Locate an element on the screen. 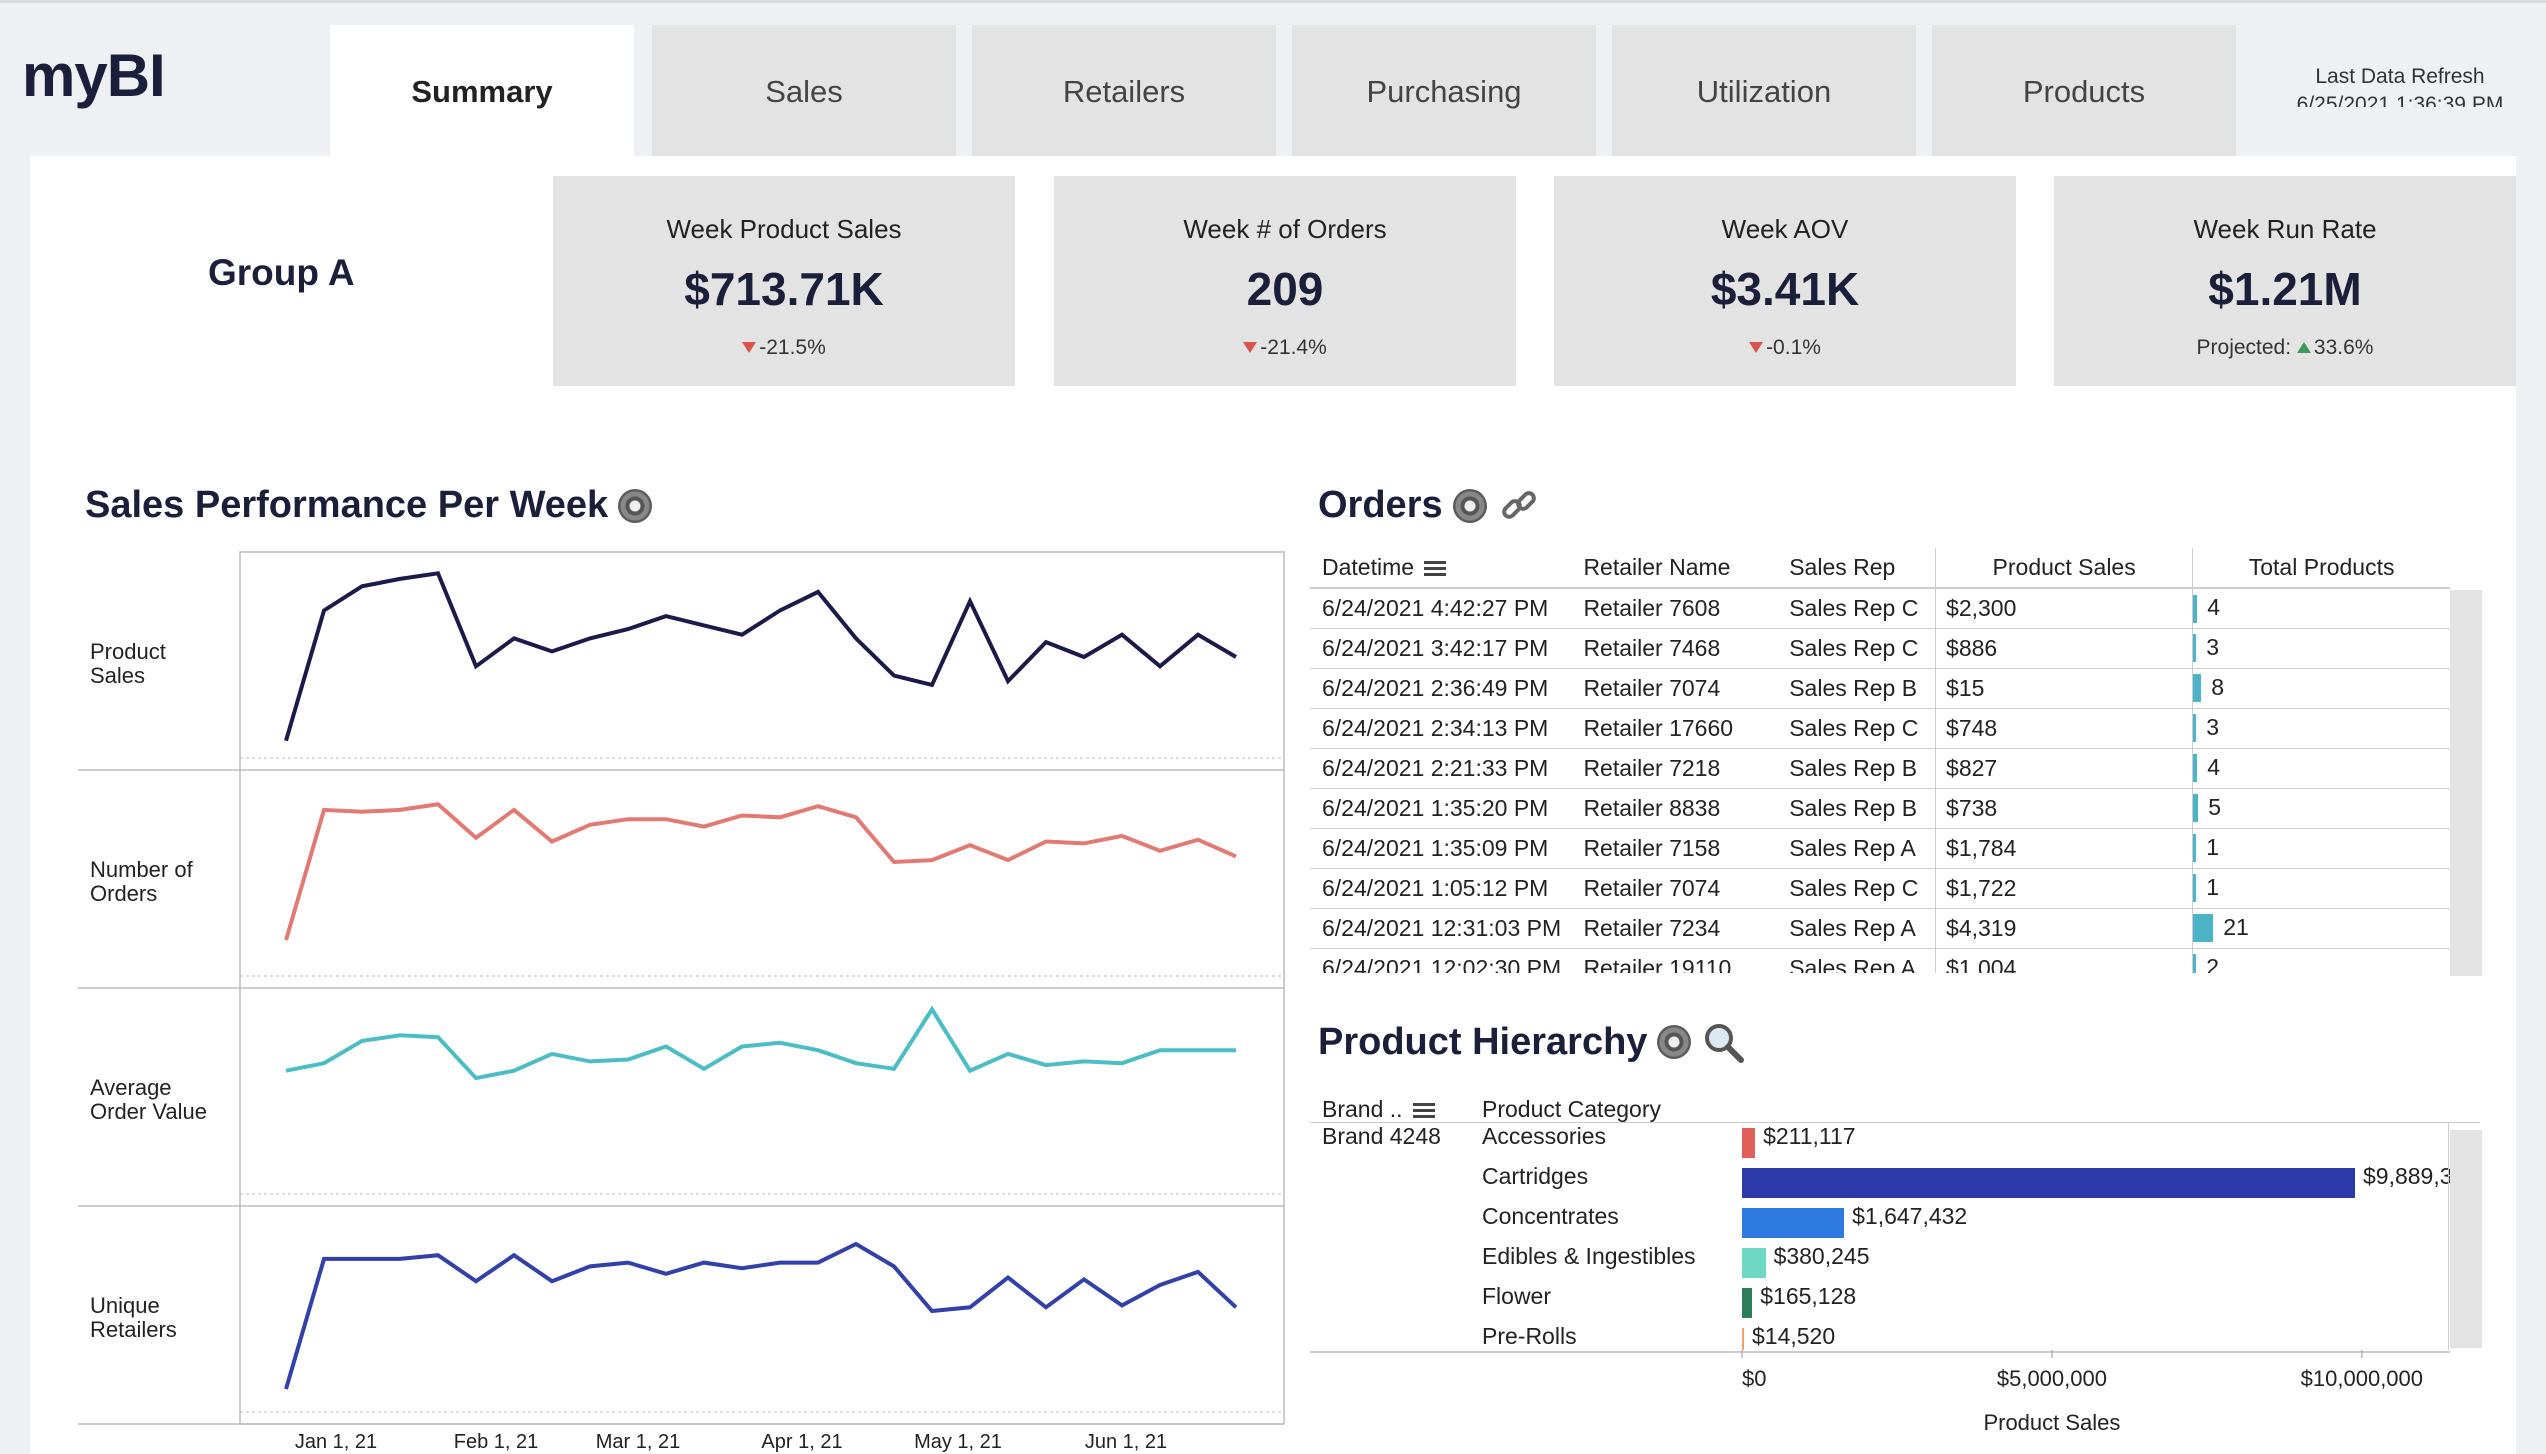 The width and height of the screenshot is (2546, 1454). tab-utilization: Utilization is located at coordinates (1764, 92).